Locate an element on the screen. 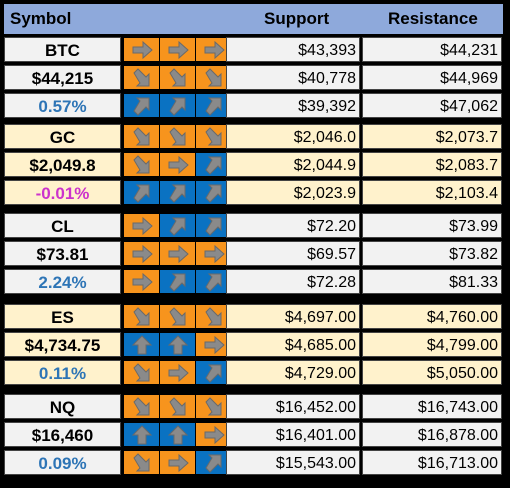  table-row: 2.24% $72.28 $81.33 is located at coordinates (253, 281).